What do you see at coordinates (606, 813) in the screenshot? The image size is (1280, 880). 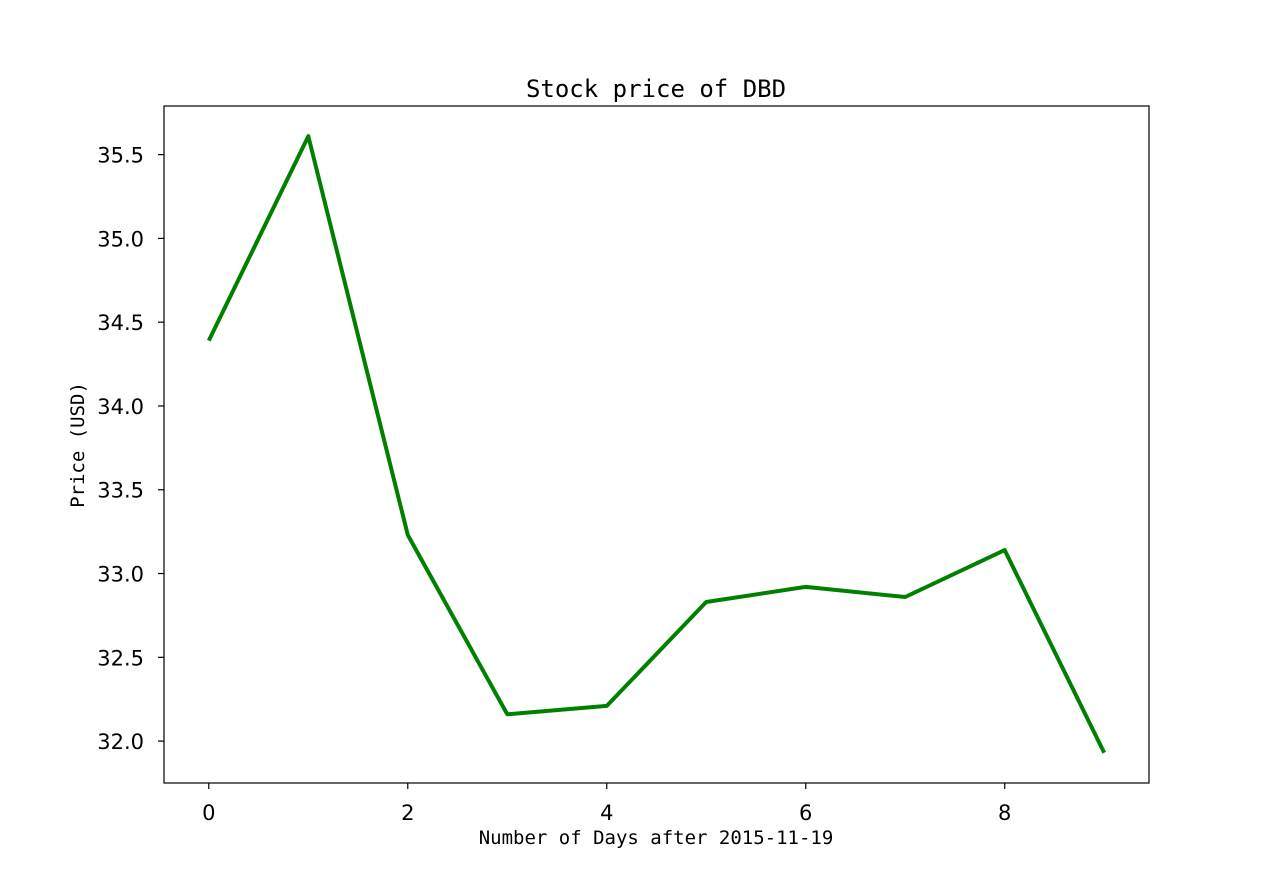 I see `x-tick-label: 4` at bounding box center [606, 813].